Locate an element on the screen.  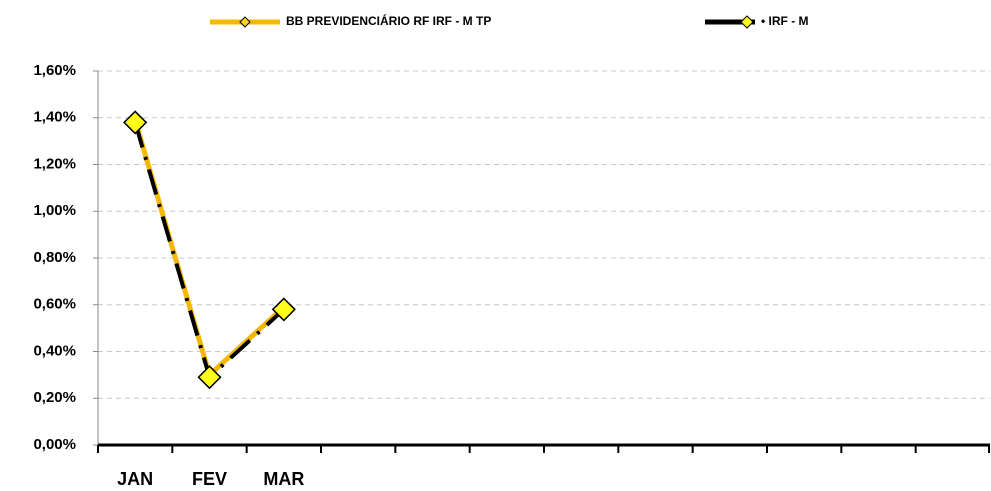
x-tick-label: JAN is located at coordinates (135, 479).